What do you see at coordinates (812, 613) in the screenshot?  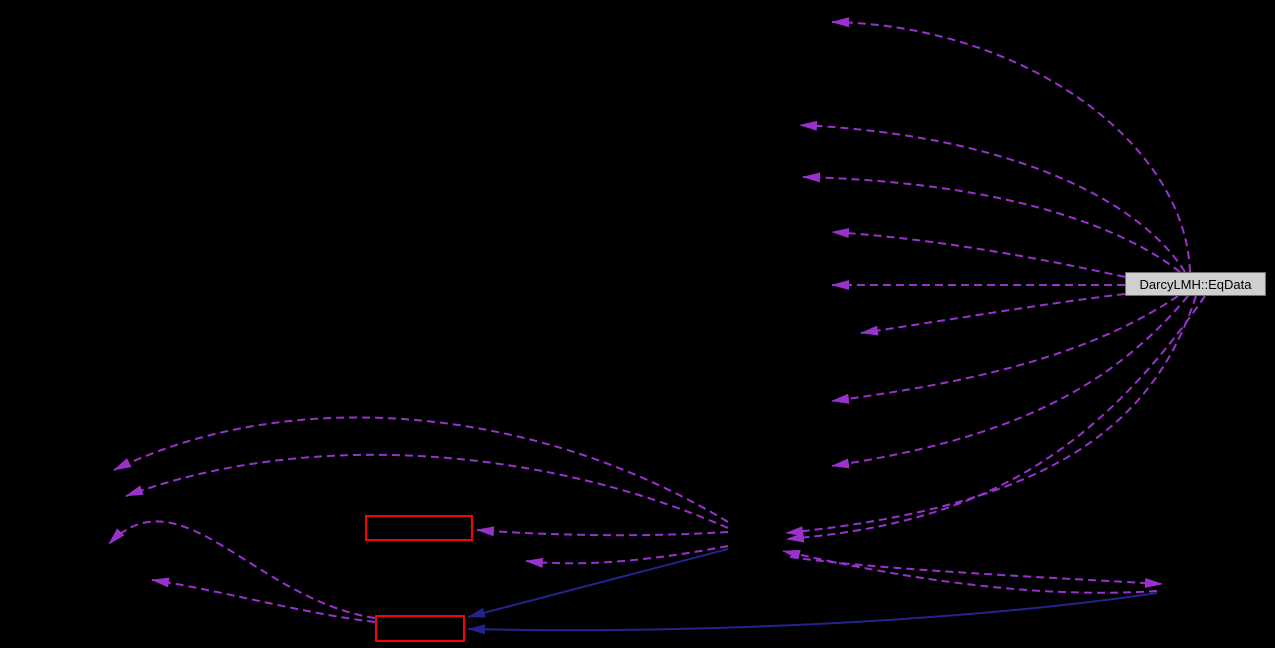 I see `edge-bottomright-inherit-rednode2` at bounding box center [812, 613].